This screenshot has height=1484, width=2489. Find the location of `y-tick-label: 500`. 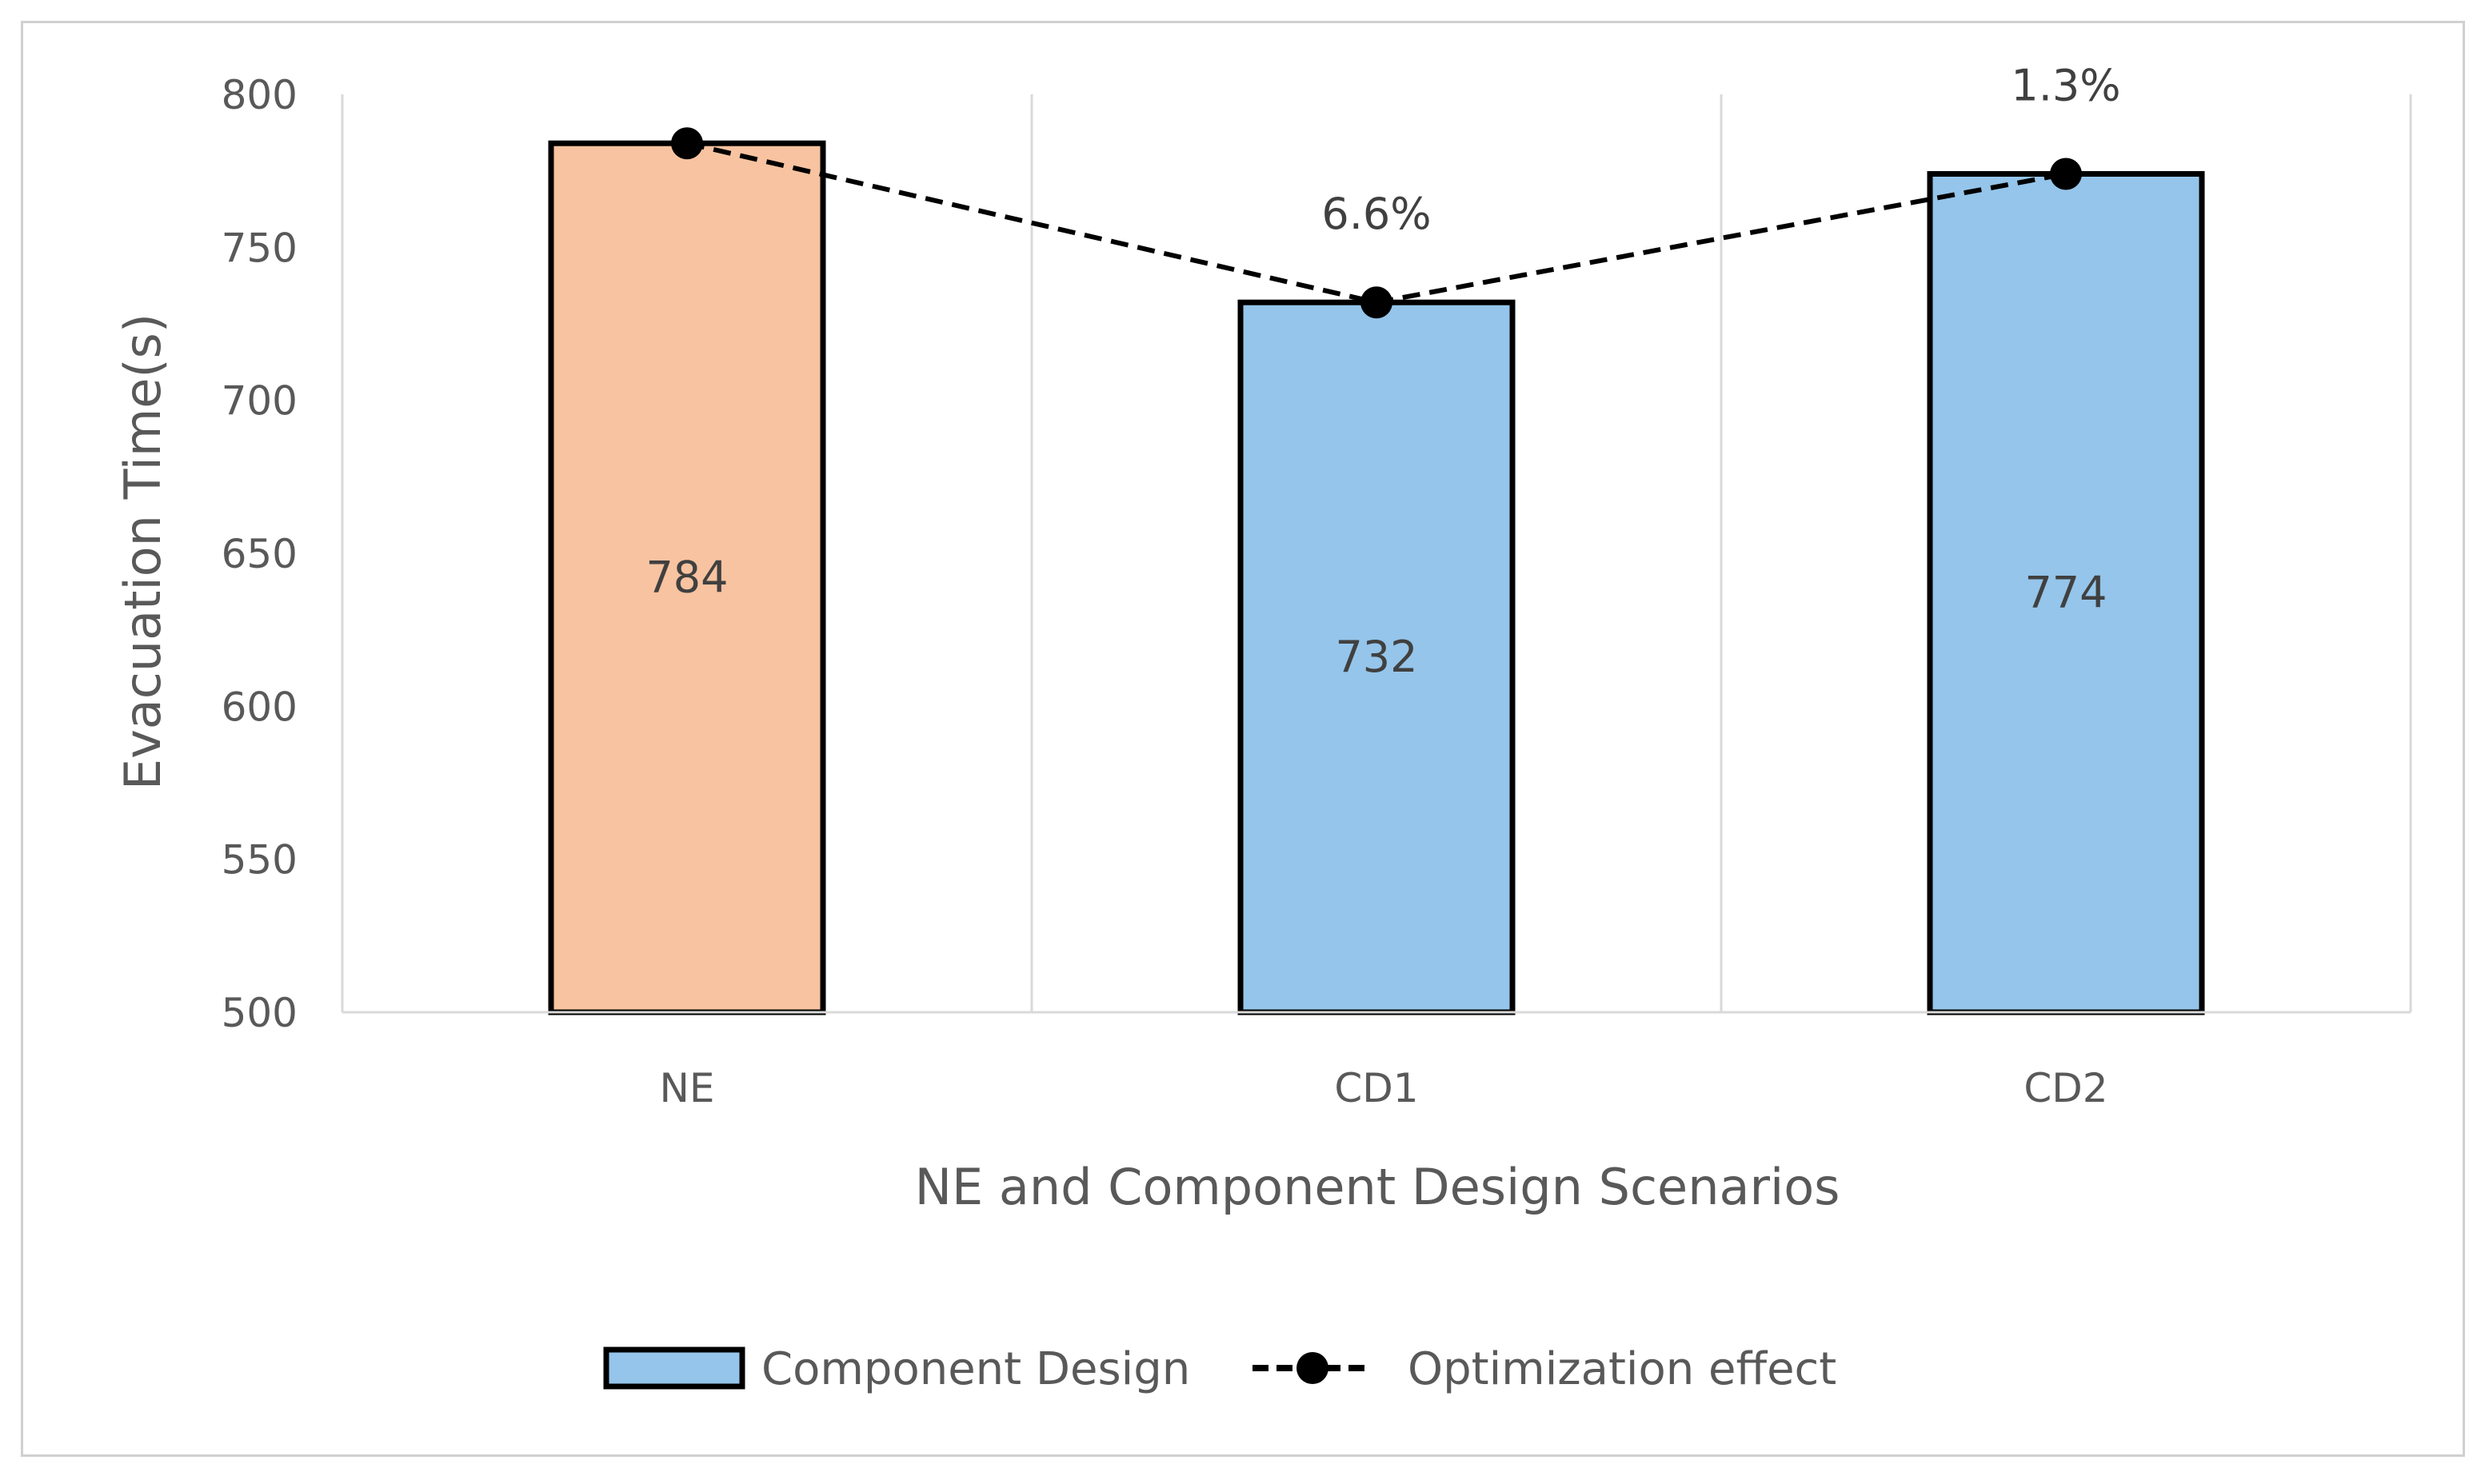

y-tick-label: 500 is located at coordinates (260, 1013).